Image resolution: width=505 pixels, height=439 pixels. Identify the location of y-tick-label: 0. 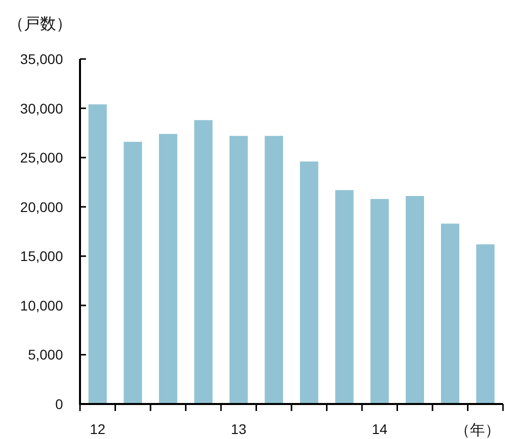
(59, 404).